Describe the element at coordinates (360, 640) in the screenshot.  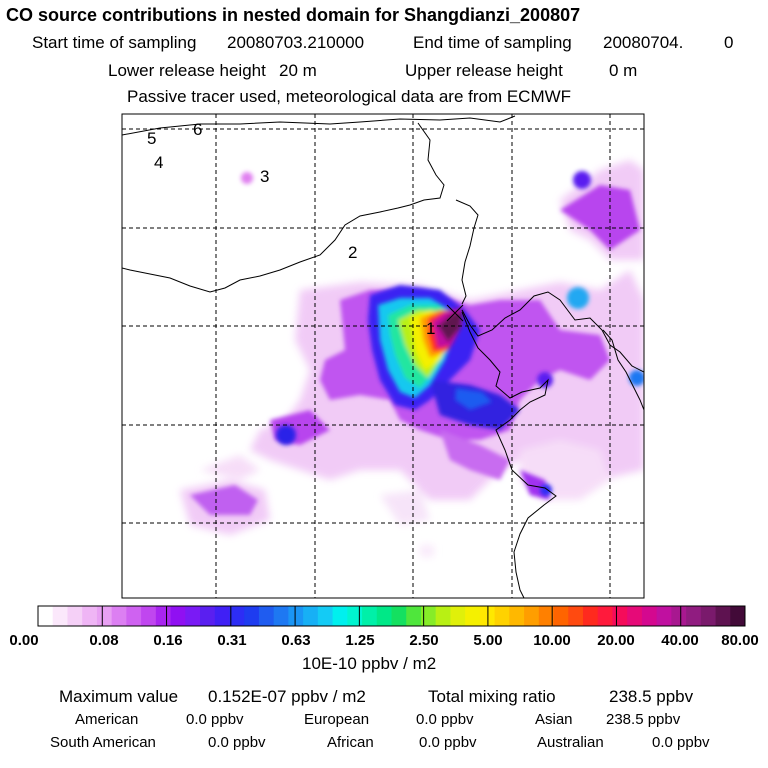
I see `colorbar-tick: 1.25` at that location.